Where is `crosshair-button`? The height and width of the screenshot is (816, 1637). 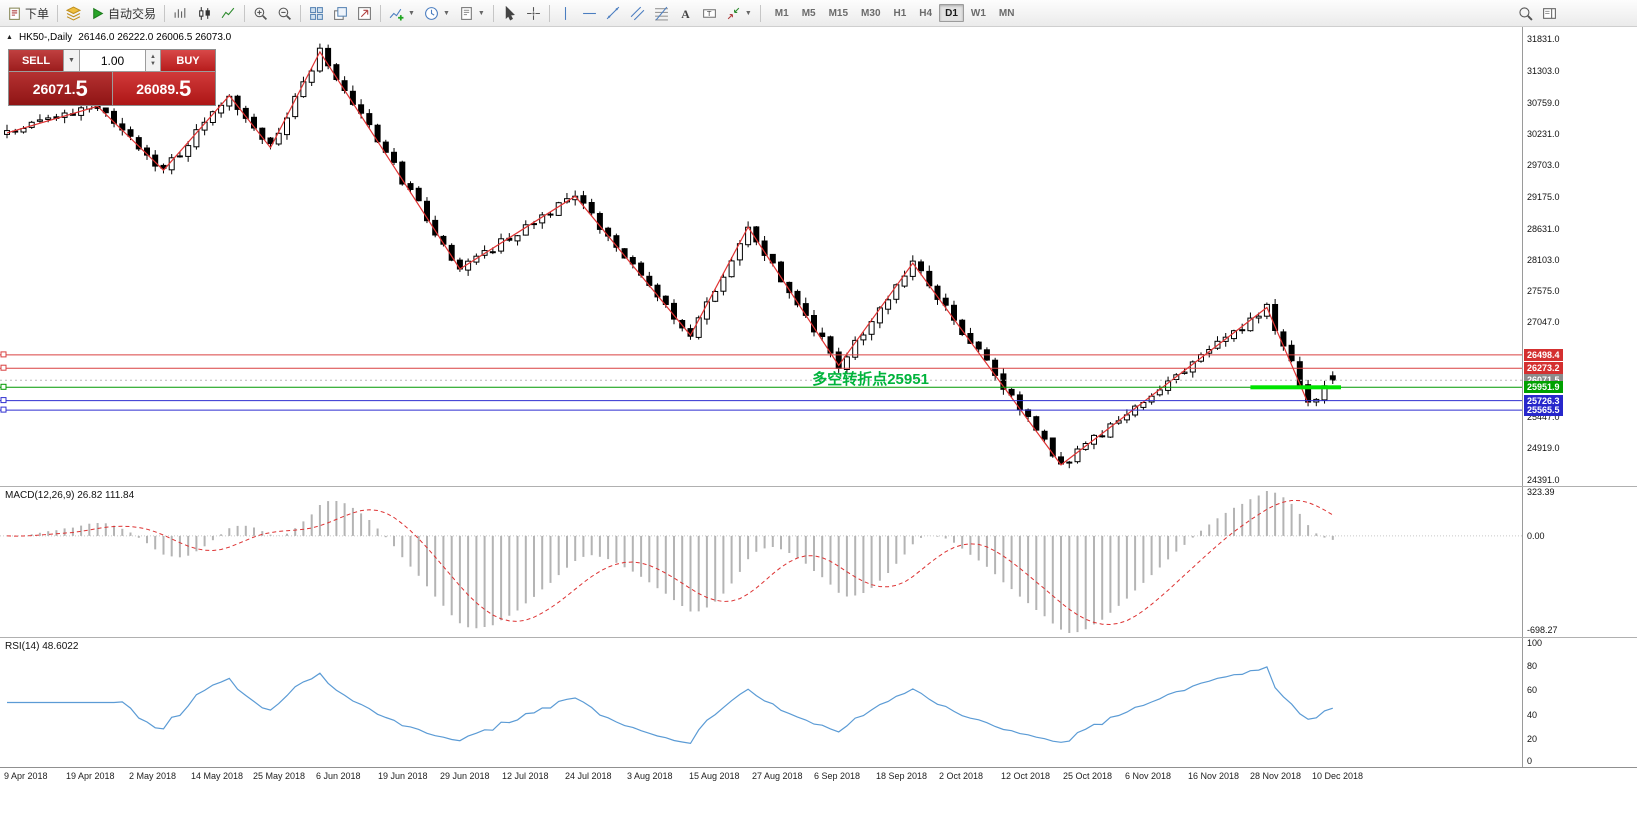 crosshair-button is located at coordinates (533, 13).